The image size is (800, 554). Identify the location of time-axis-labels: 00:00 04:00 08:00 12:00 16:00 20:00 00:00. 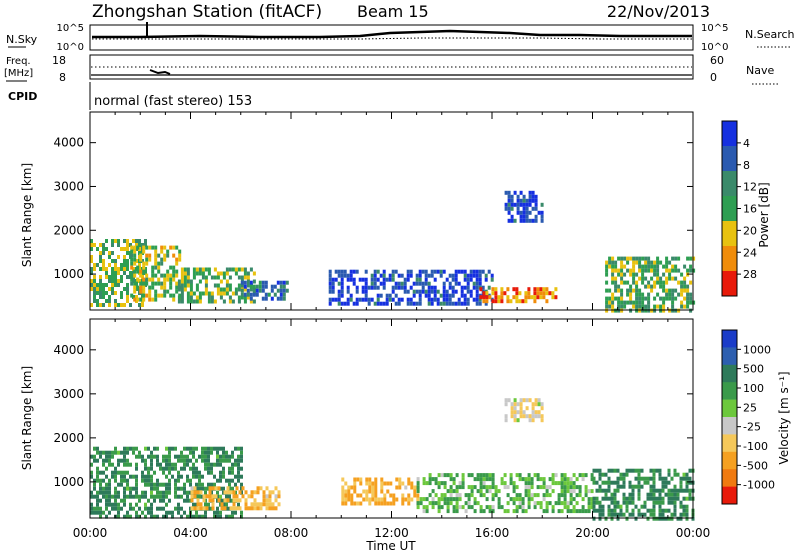
(392, 533).